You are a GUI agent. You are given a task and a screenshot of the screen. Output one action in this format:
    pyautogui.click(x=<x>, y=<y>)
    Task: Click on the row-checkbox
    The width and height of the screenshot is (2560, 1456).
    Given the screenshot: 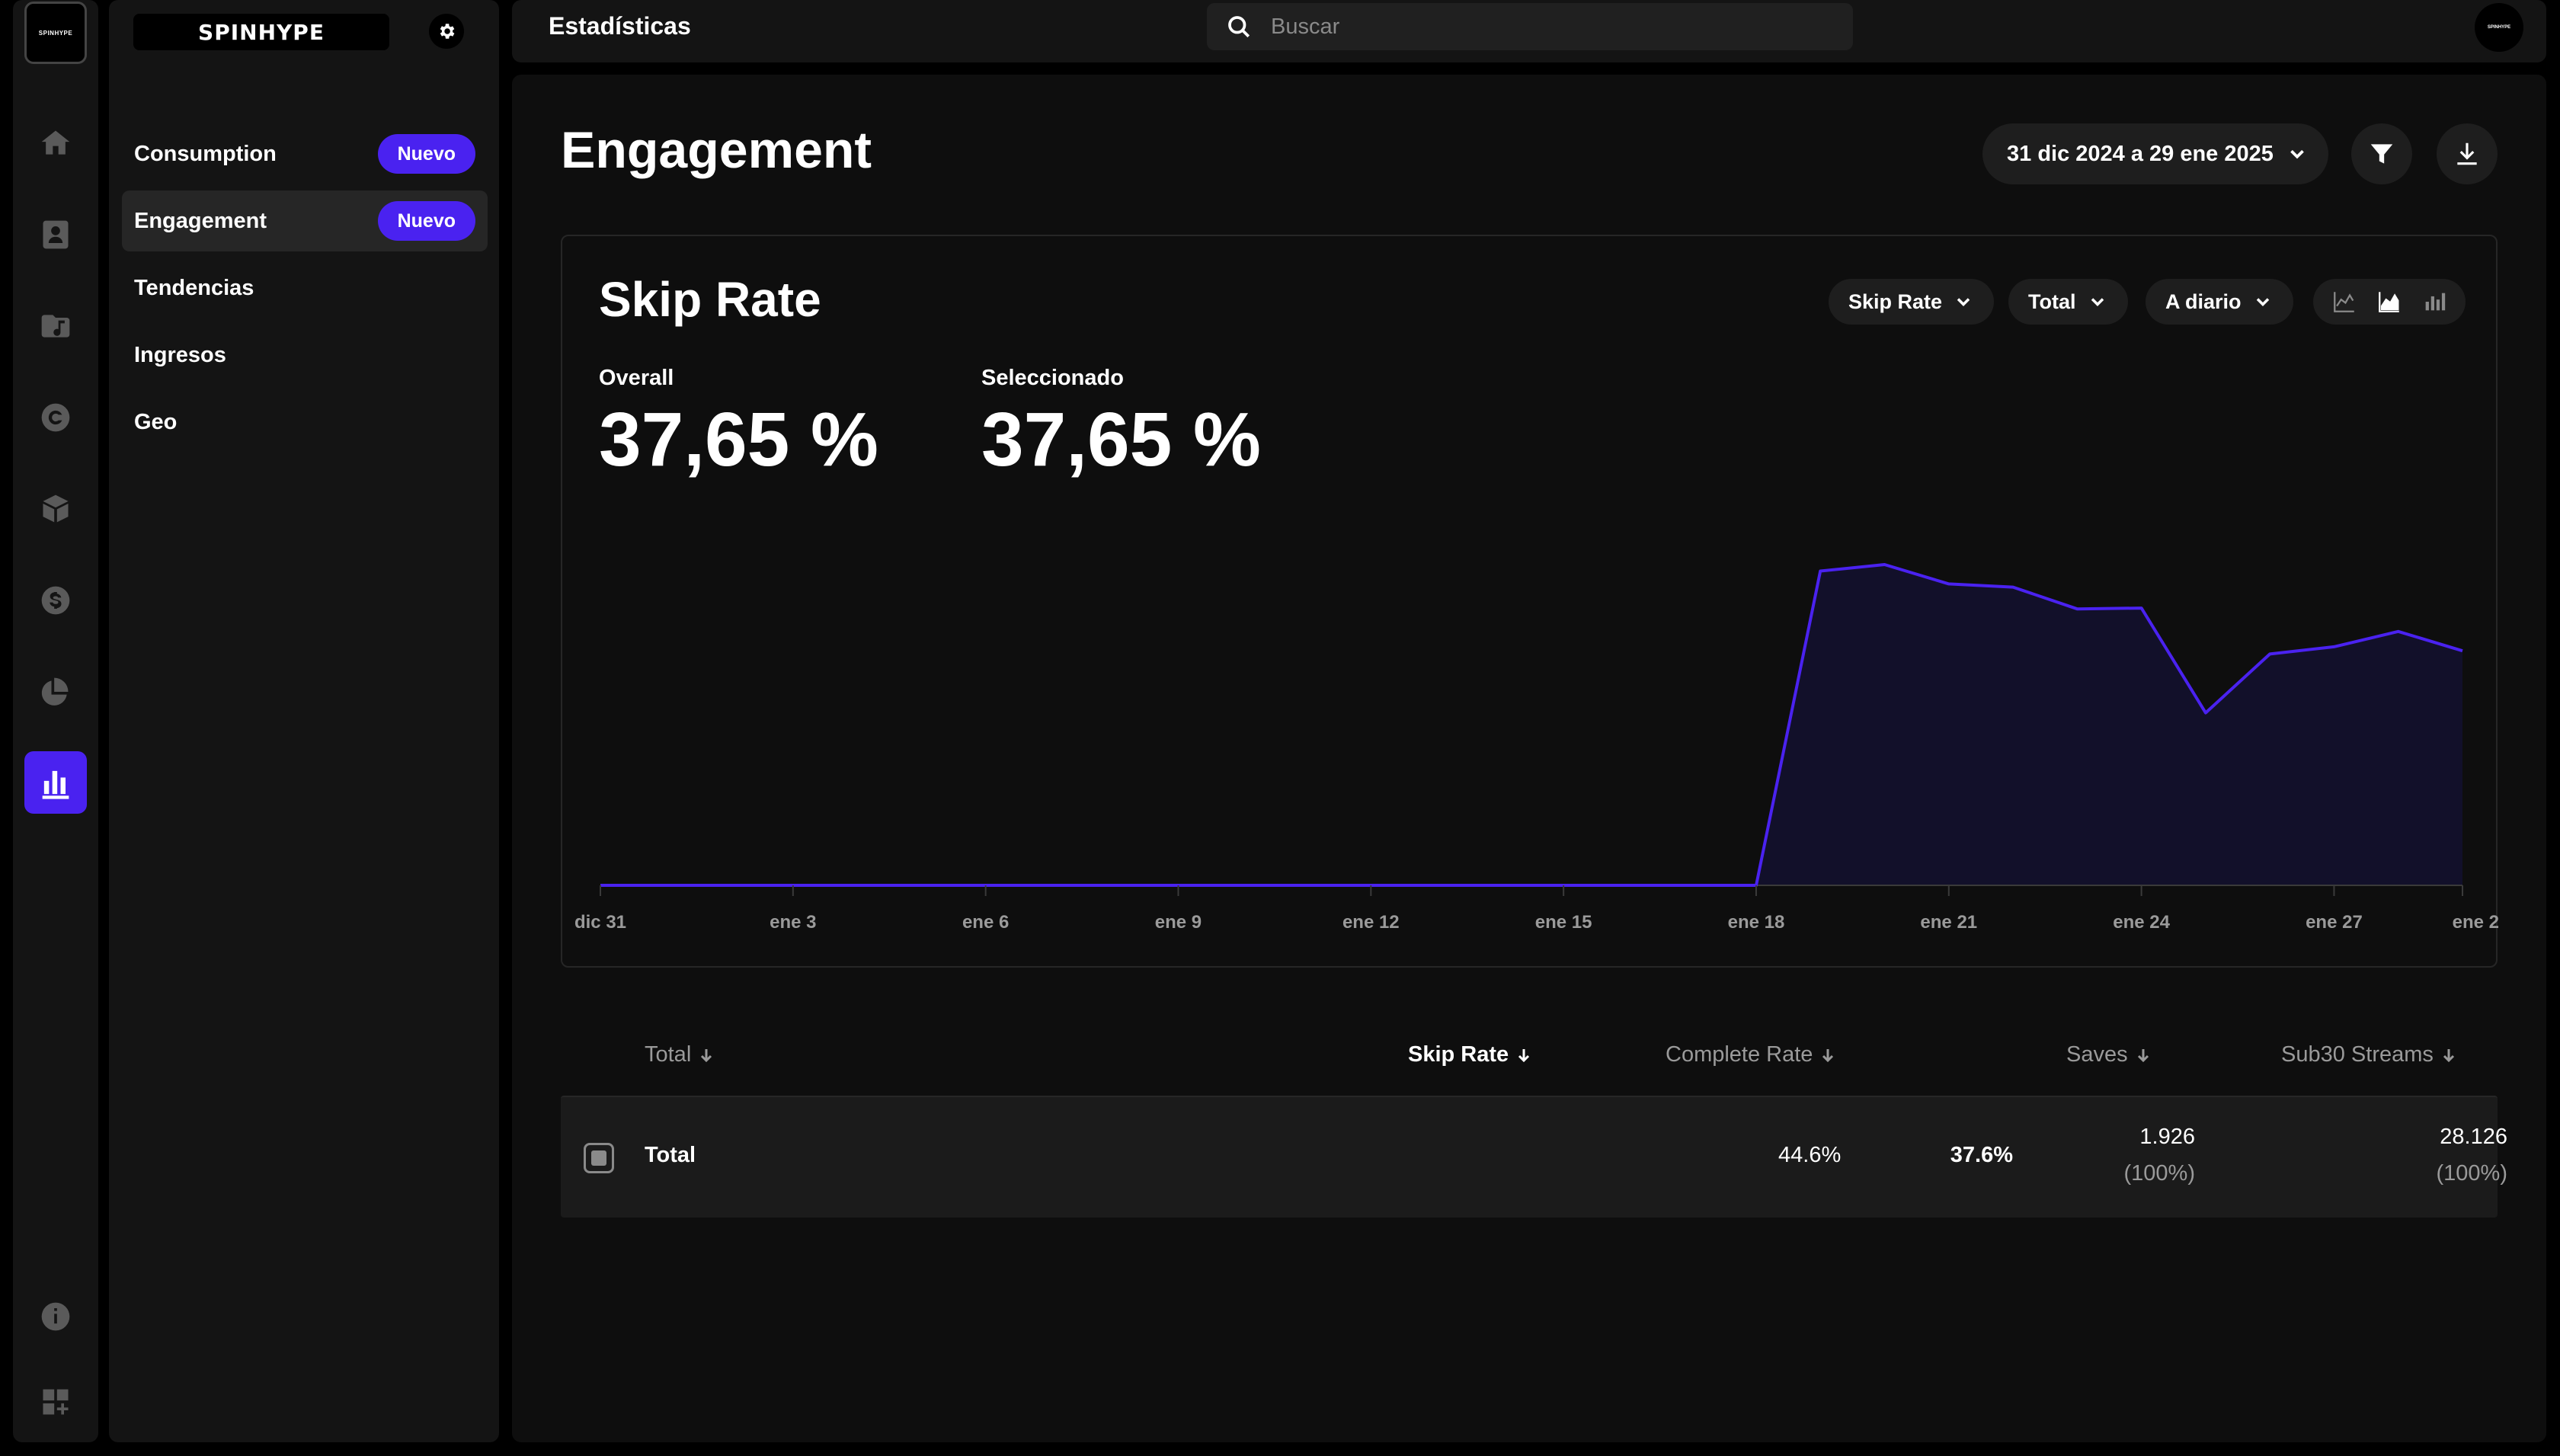 What is the action you would take?
    pyautogui.click(x=599, y=1158)
    